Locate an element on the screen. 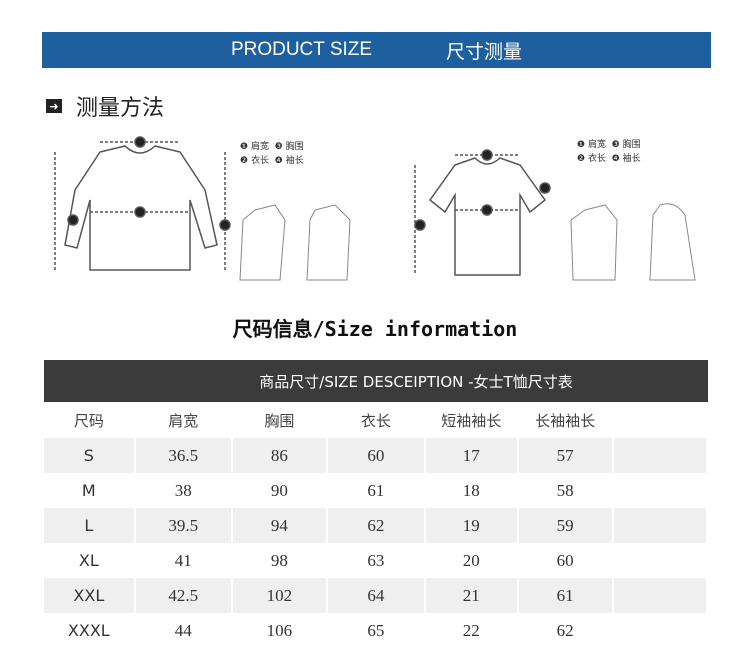 This screenshot has height=670, width=750. table-row: XL 41 98 63 20 60 is located at coordinates (376, 560).